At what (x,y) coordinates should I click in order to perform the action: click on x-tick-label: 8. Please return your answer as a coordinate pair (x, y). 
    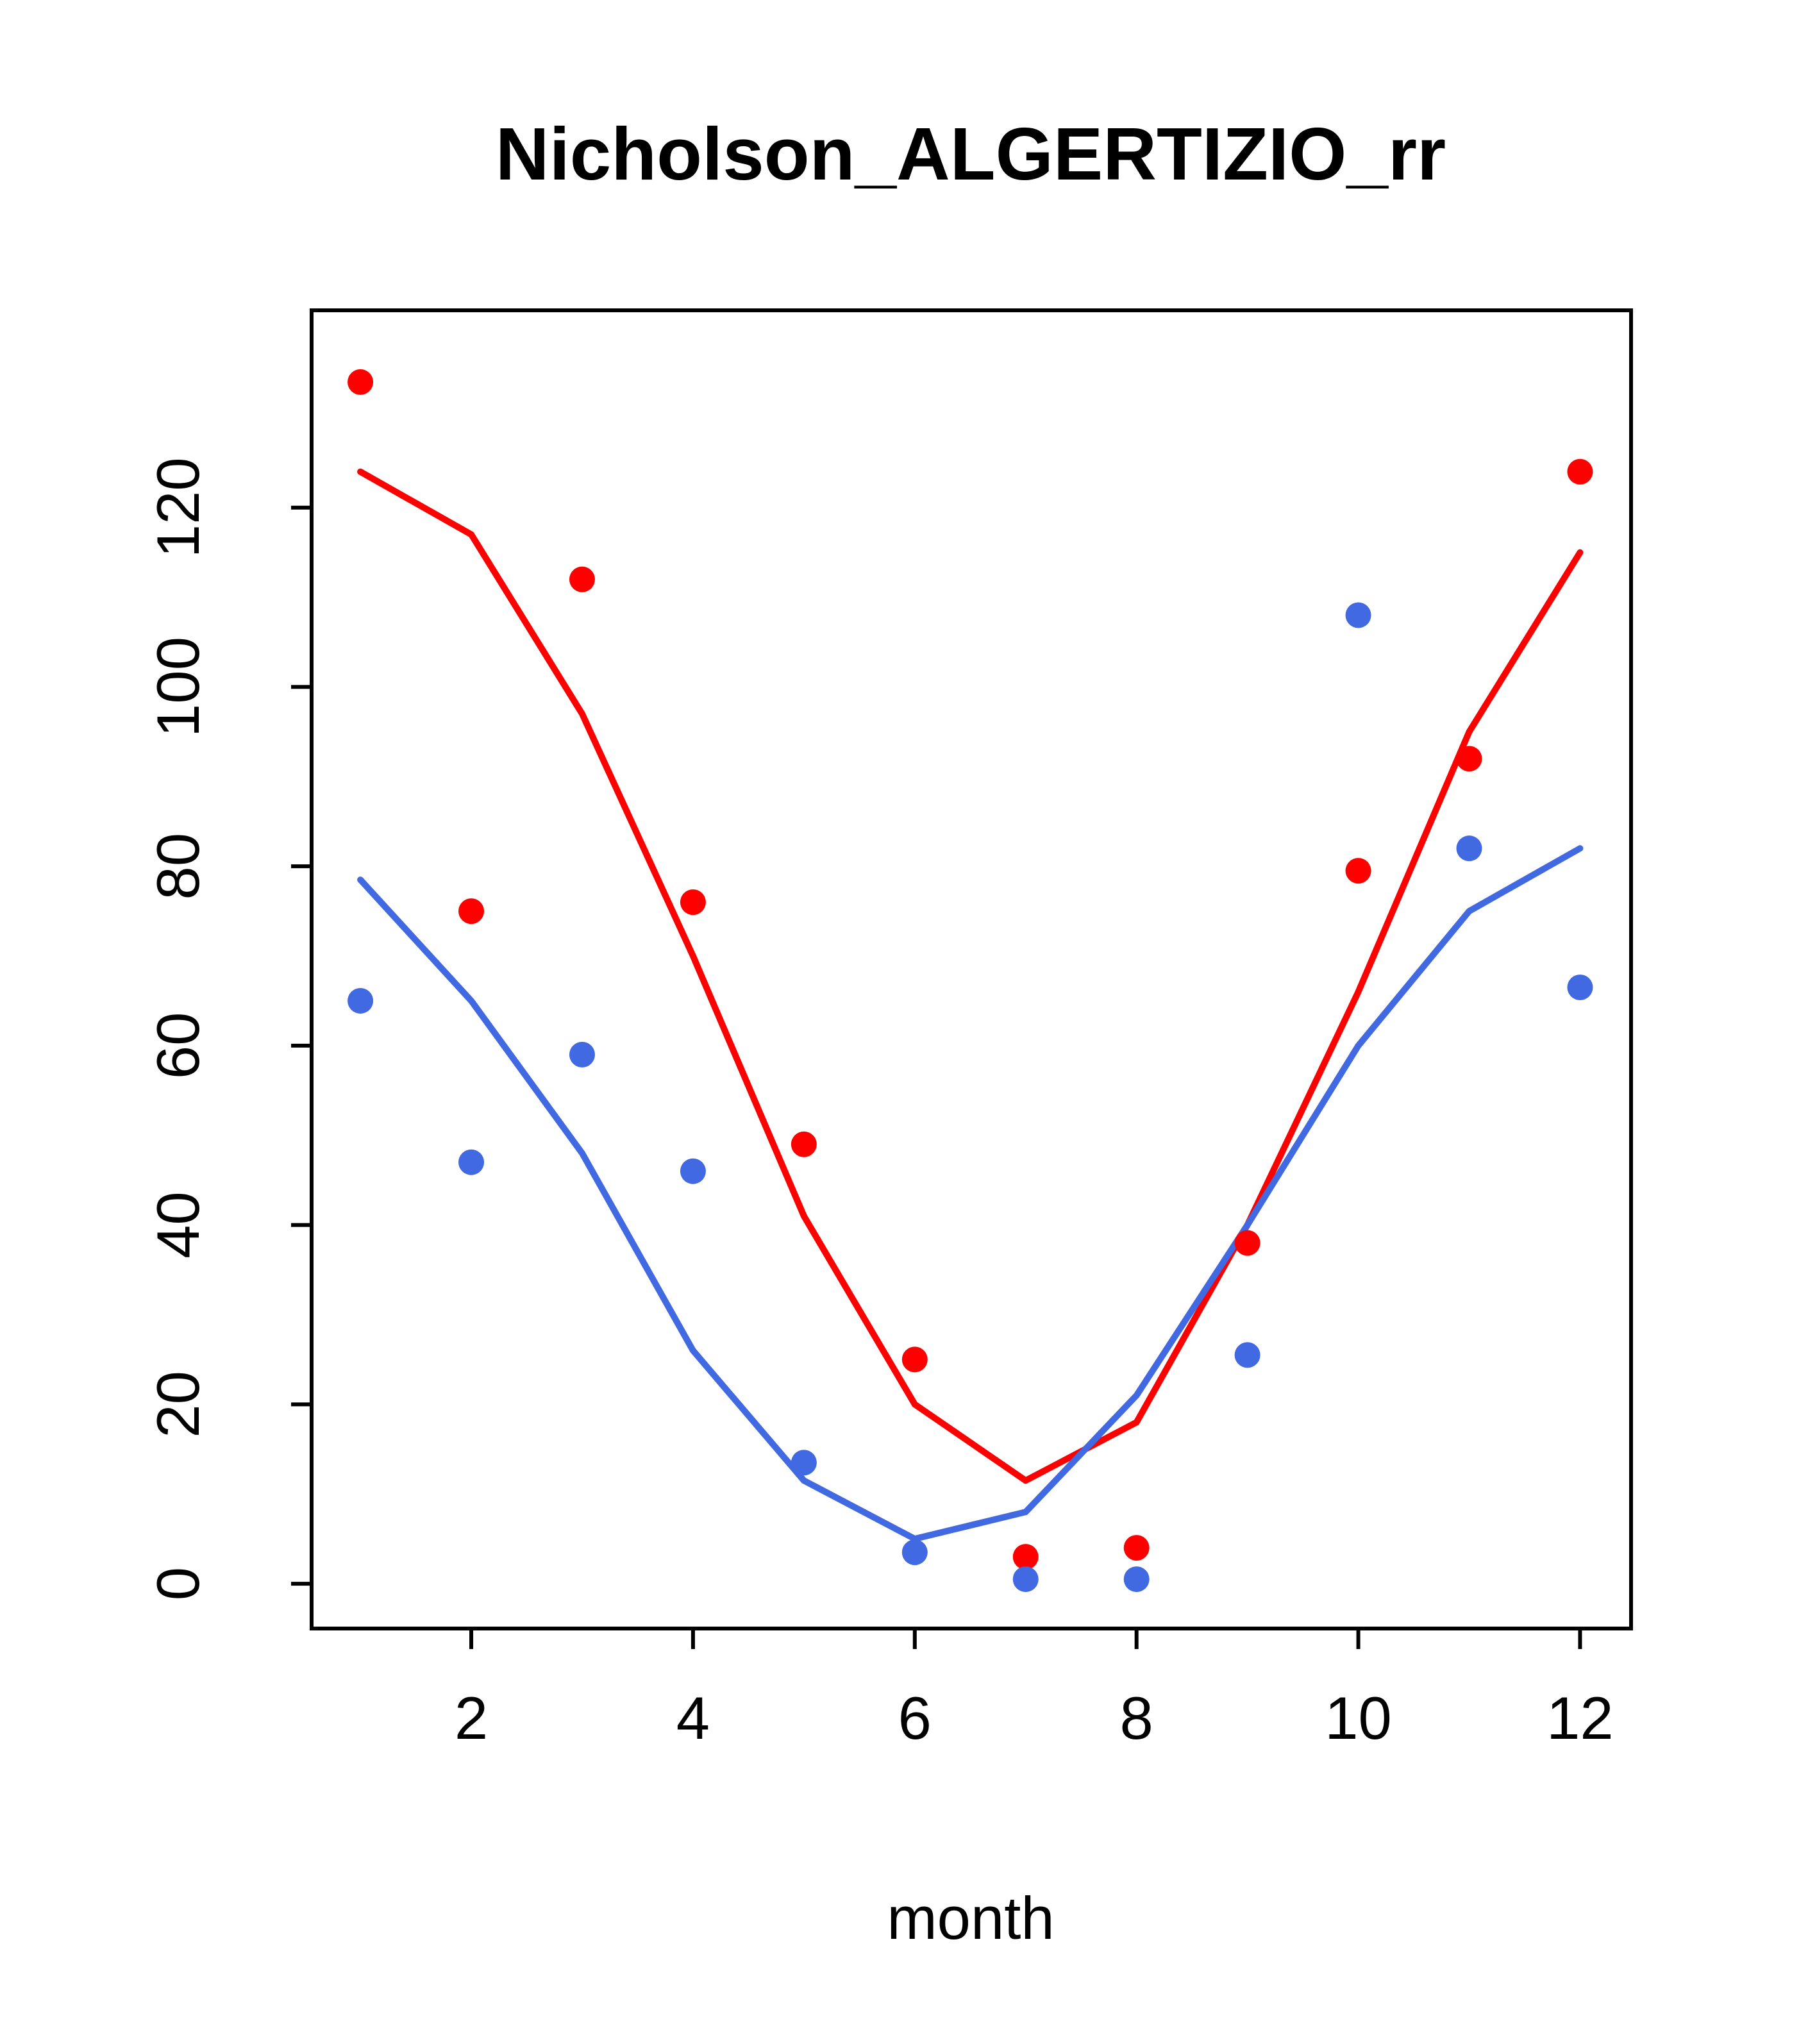
    Looking at the image, I should click on (1136, 1718).